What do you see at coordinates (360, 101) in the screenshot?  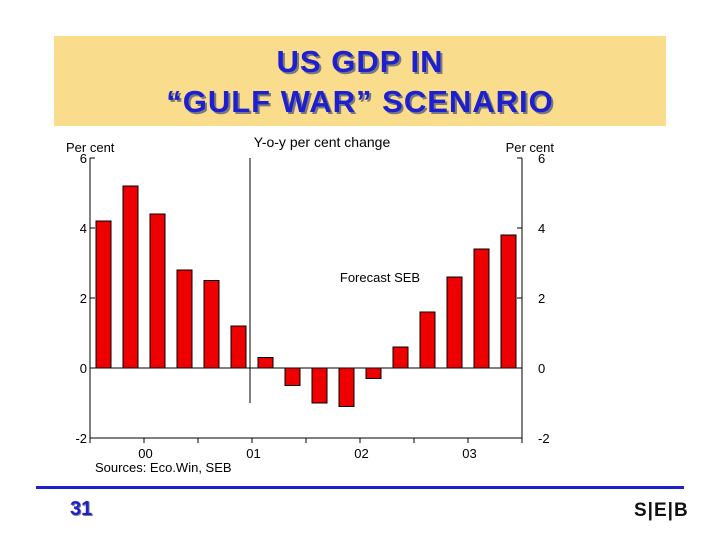 I see `slide-title-line-2: “GULF WAR” SCENARIO` at bounding box center [360, 101].